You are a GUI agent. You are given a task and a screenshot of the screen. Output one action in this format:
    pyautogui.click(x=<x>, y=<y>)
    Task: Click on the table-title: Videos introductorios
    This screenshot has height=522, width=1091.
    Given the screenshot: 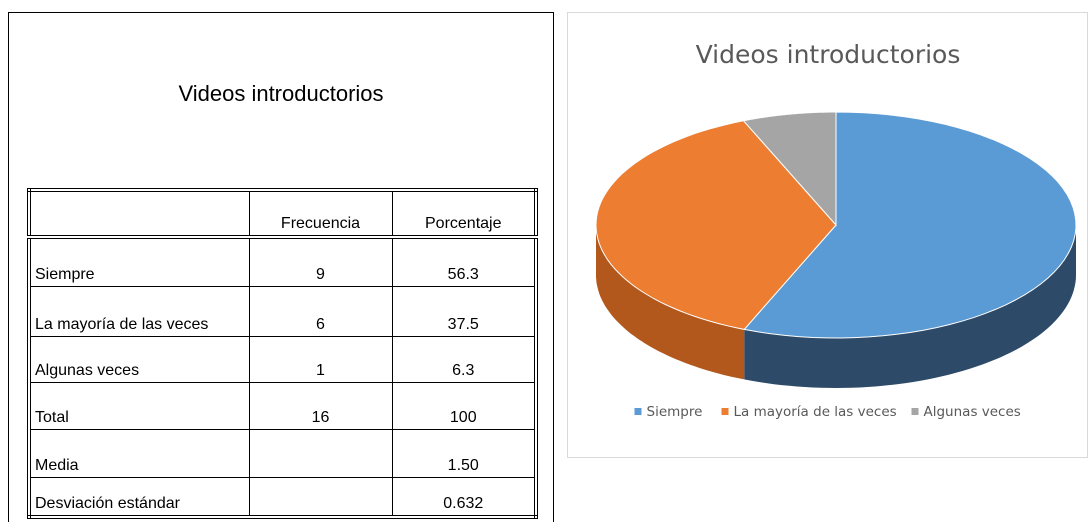 What is the action you would take?
    pyautogui.click(x=281, y=93)
    